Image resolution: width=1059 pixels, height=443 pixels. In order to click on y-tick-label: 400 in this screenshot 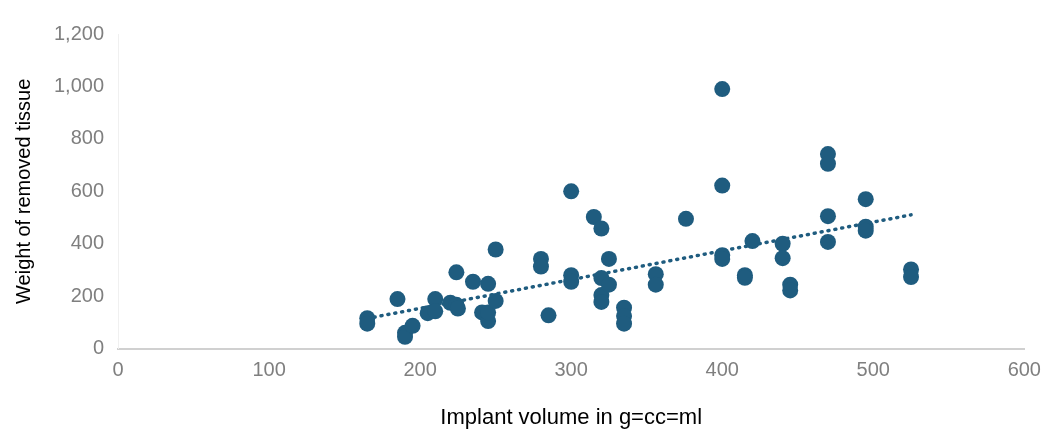, I will do `click(87, 242)`.